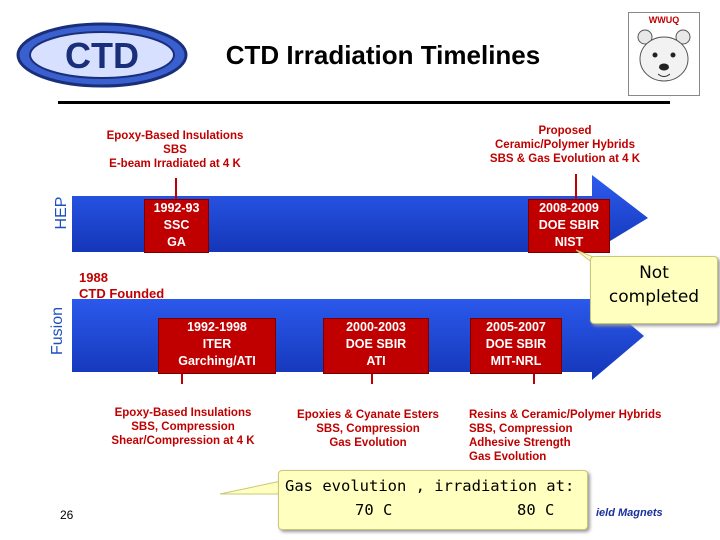 The width and height of the screenshot is (720, 540). What do you see at coordinates (368, 415) in the screenshot?
I see `caption-line: Epoxies & Cyanate Esters` at bounding box center [368, 415].